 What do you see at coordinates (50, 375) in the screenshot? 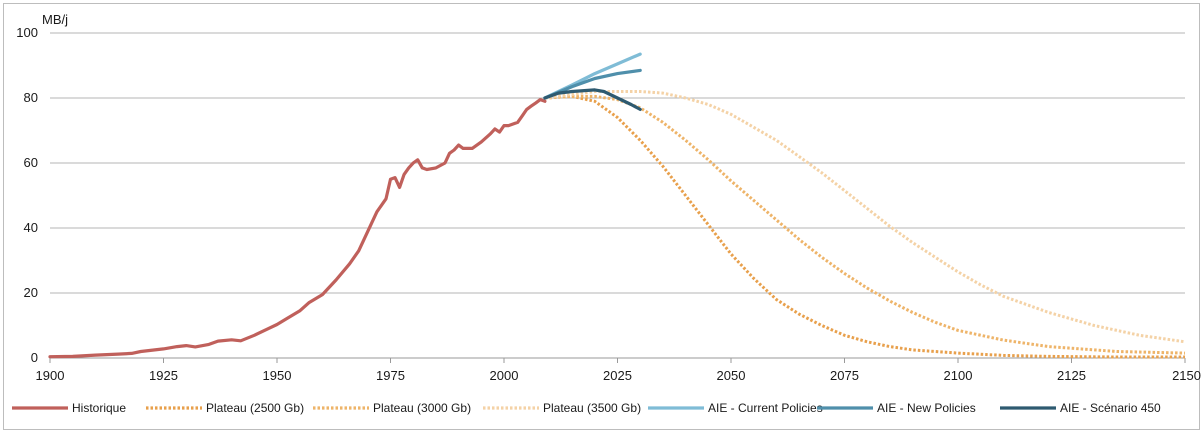
I see `x-tick-label: 1900` at bounding box center [50, 375].